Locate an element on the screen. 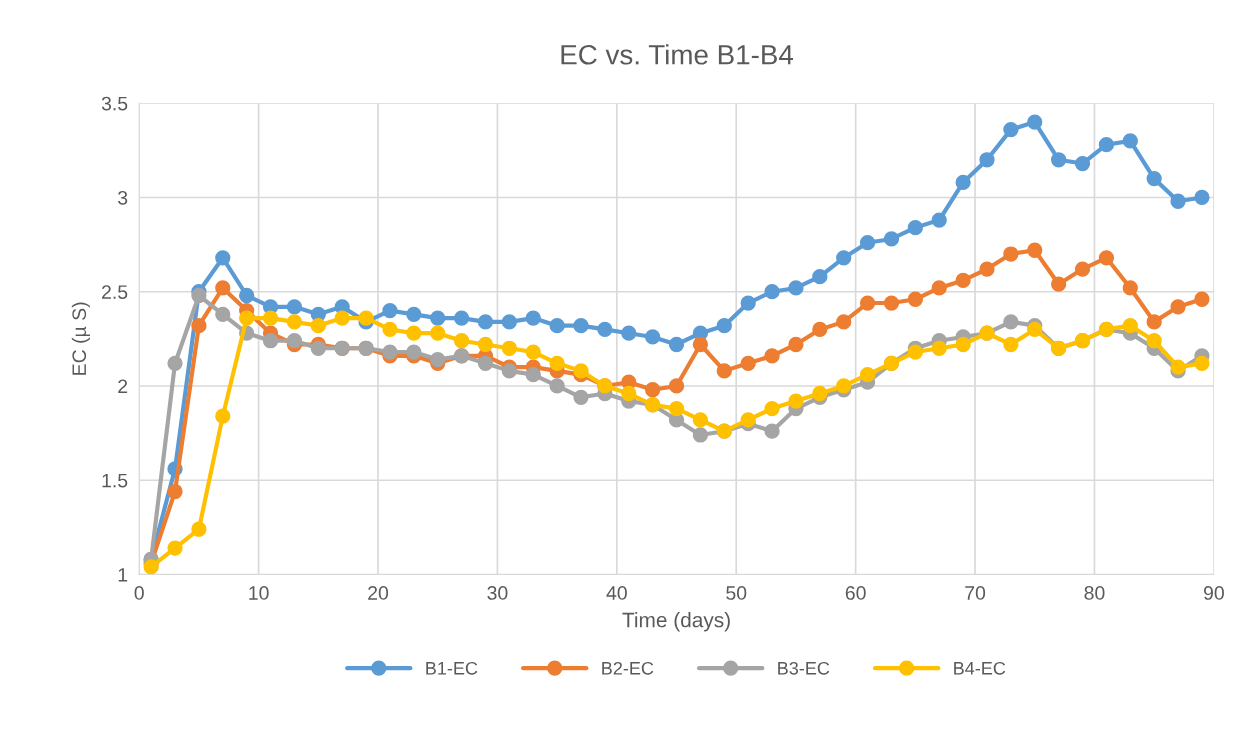  x-tick-label: 50 is located at coordinates (736, 593).